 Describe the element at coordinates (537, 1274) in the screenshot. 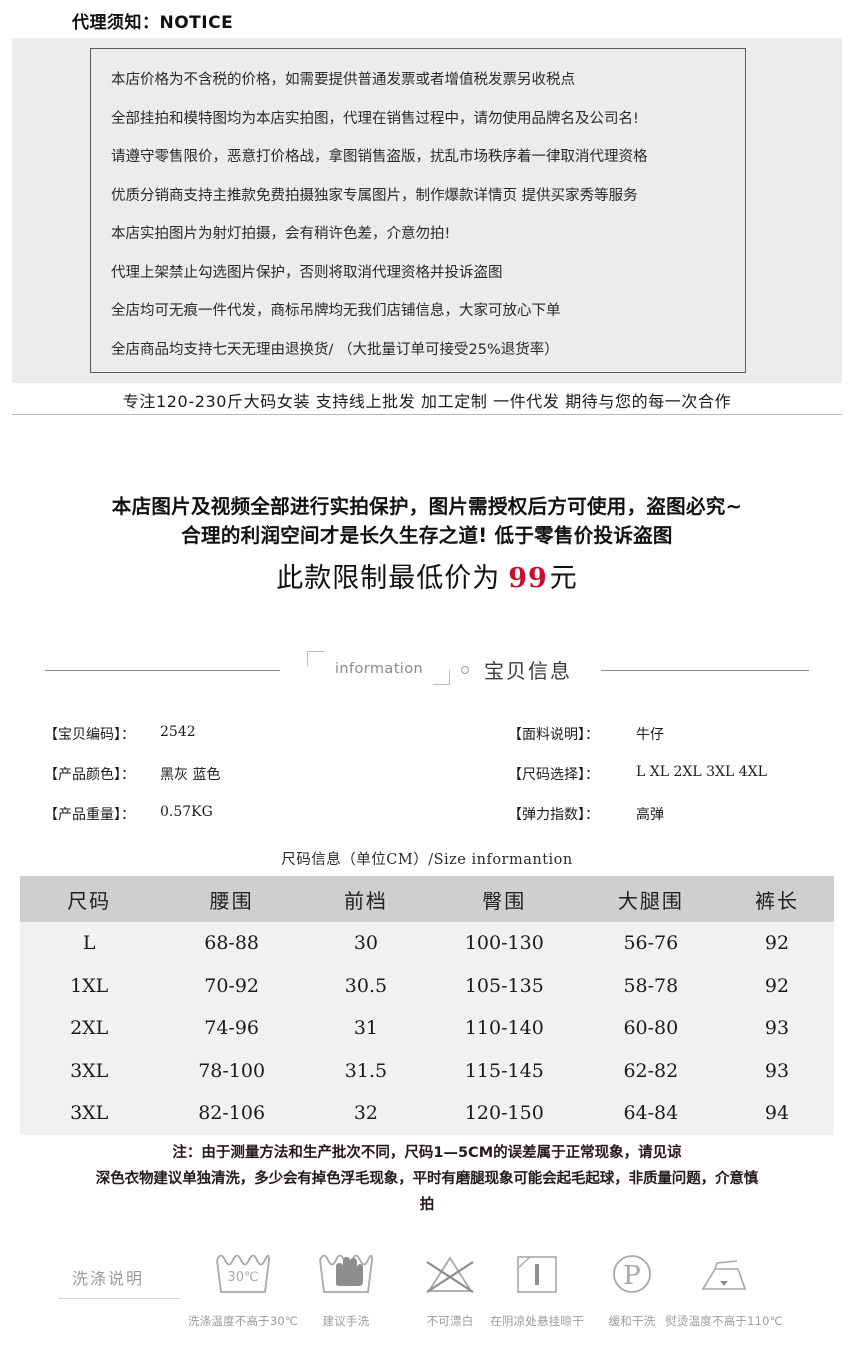

I see `line-dry-shade-icon` at that location.